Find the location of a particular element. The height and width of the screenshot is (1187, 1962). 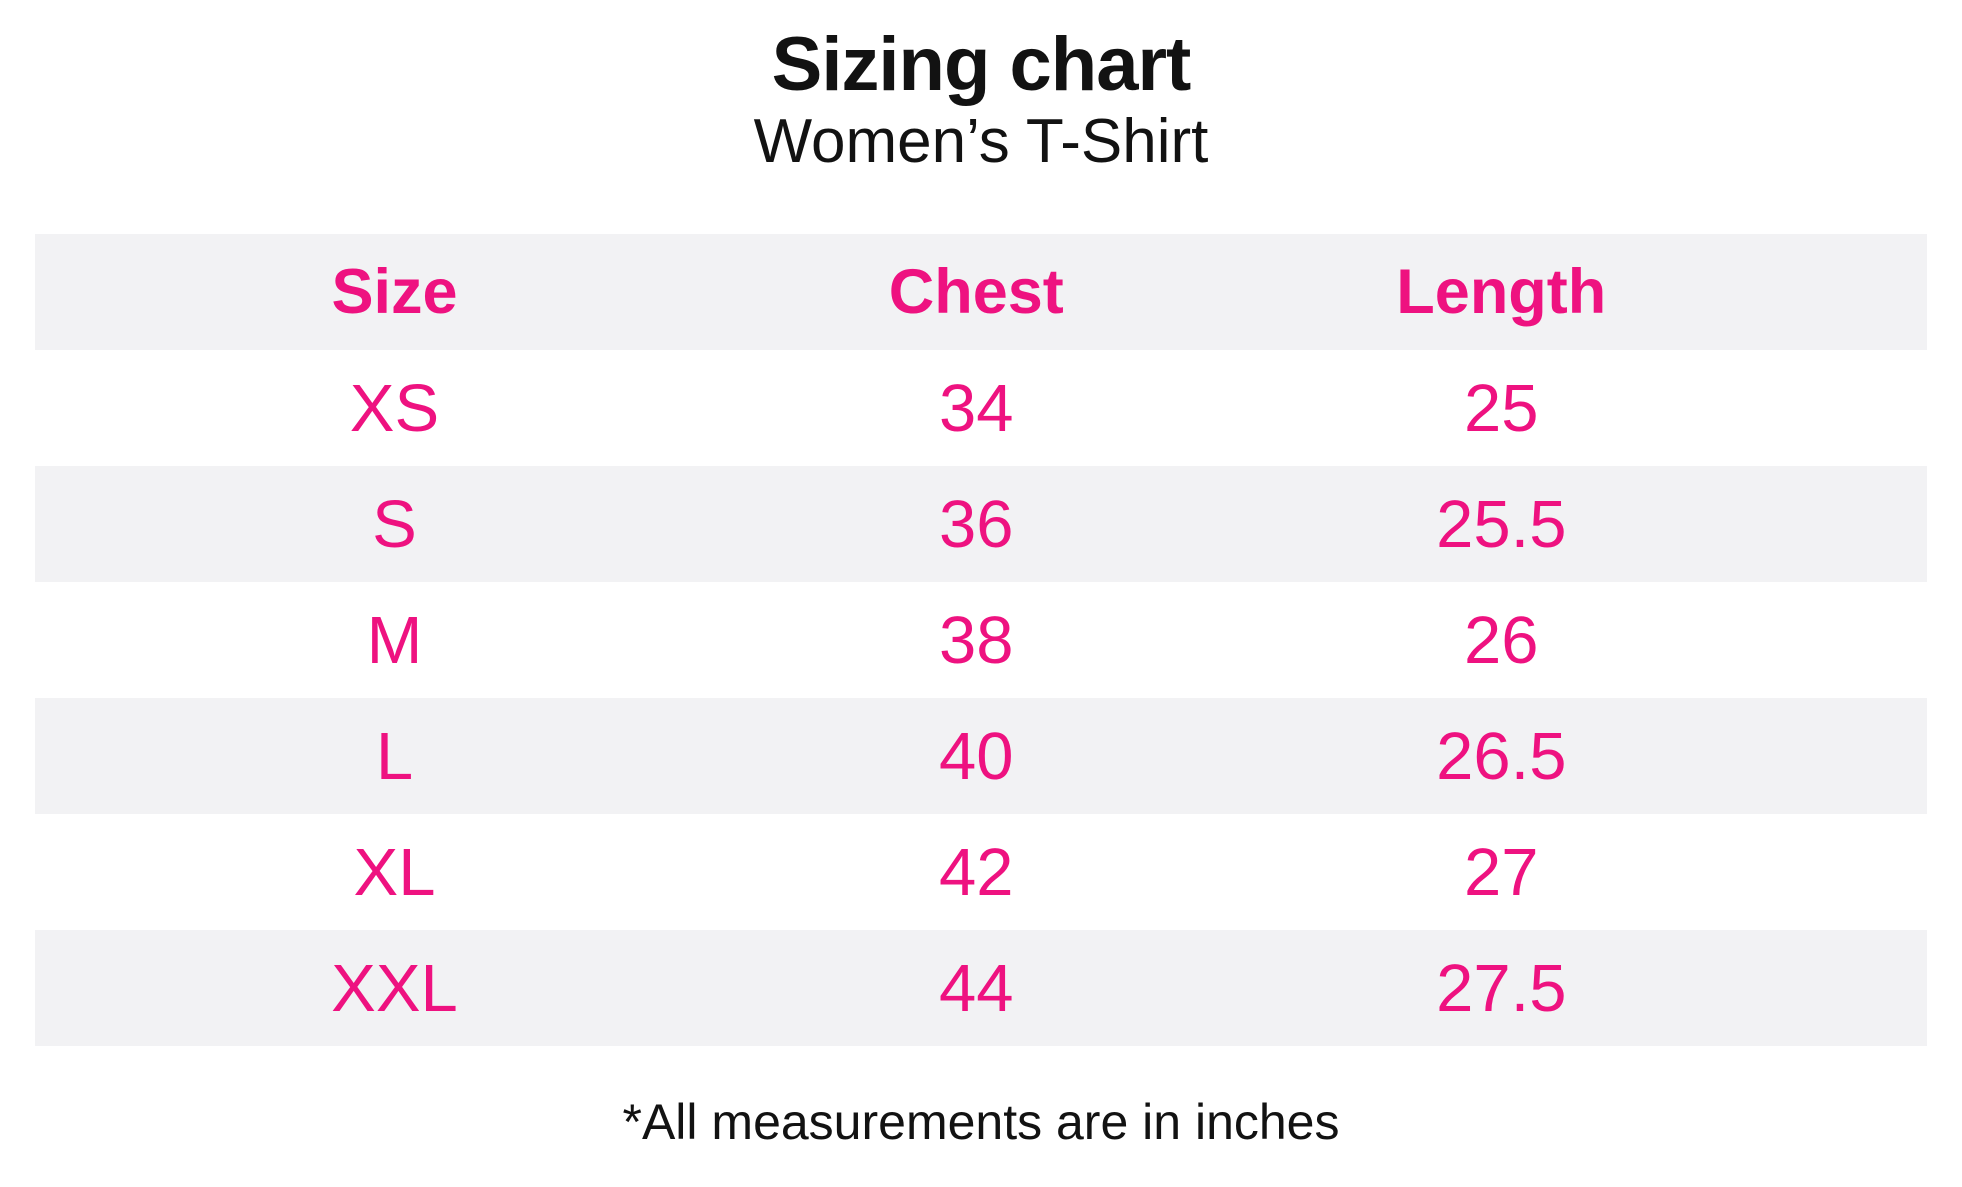

table-row-s: S 36 25.5 is located at coordinates (981, 524).